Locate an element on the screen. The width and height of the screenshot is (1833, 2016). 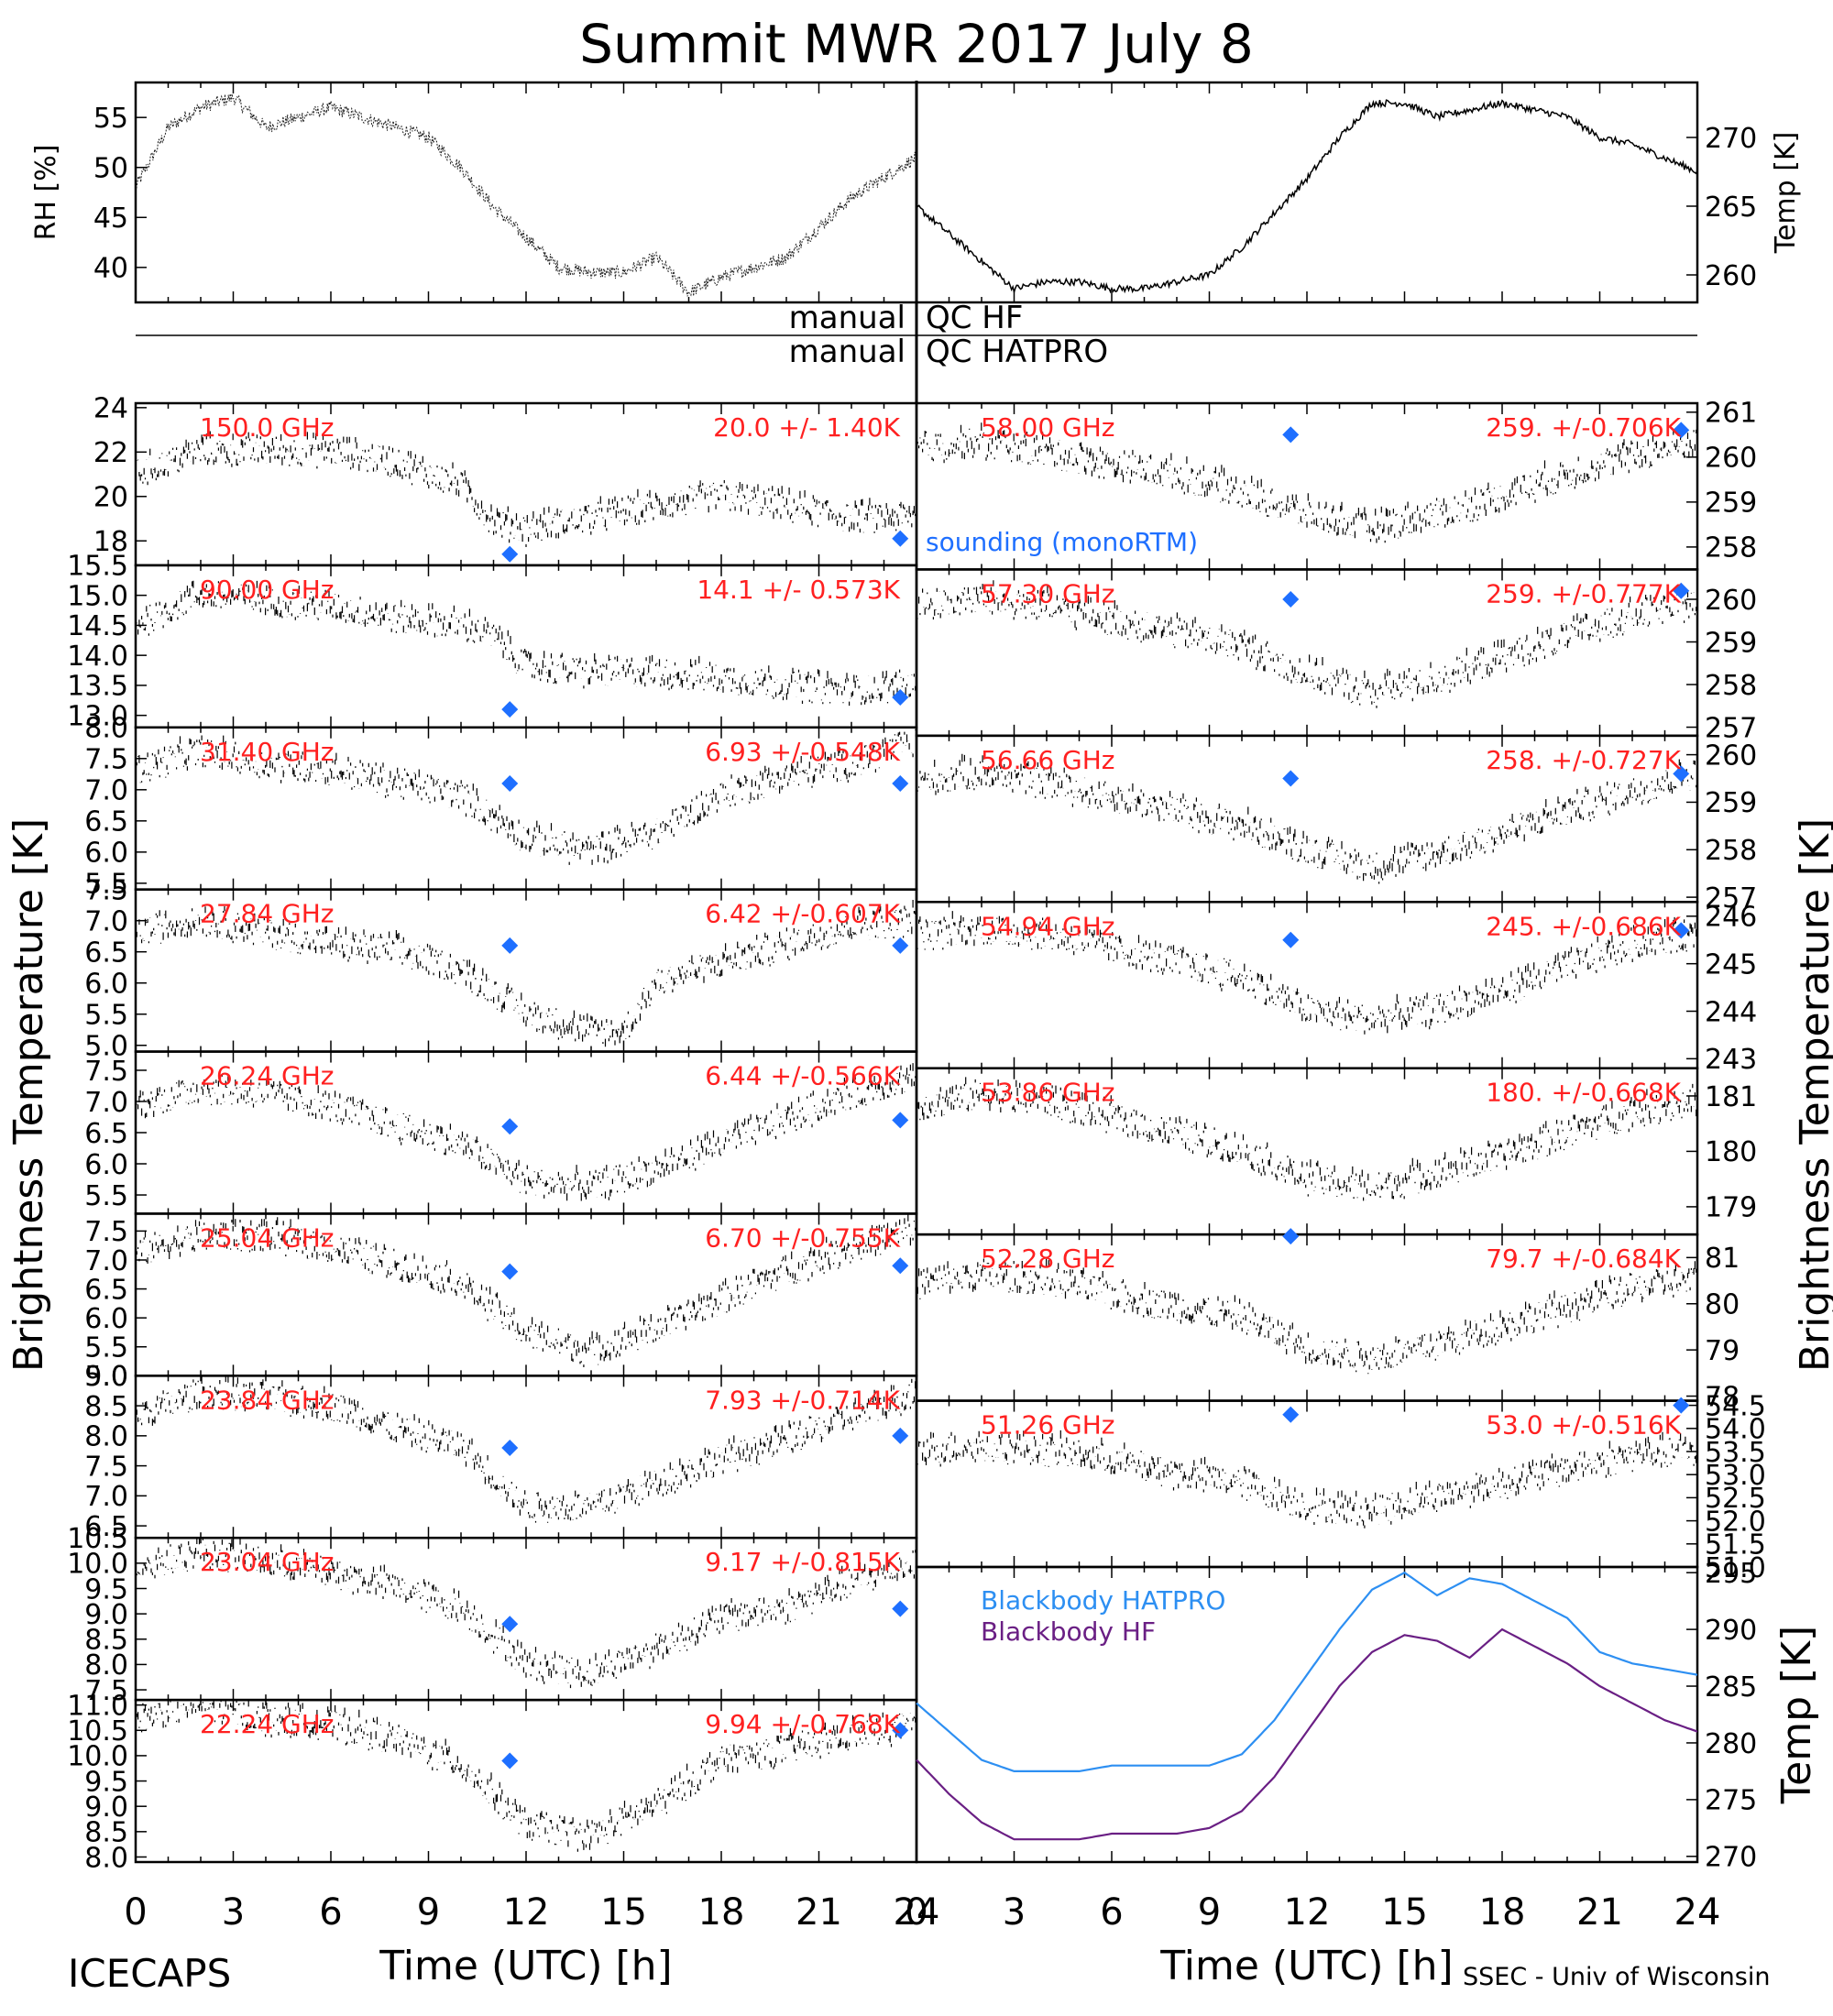
panel-c150-ytick-label: 18 is located at coordinates (110, 542).